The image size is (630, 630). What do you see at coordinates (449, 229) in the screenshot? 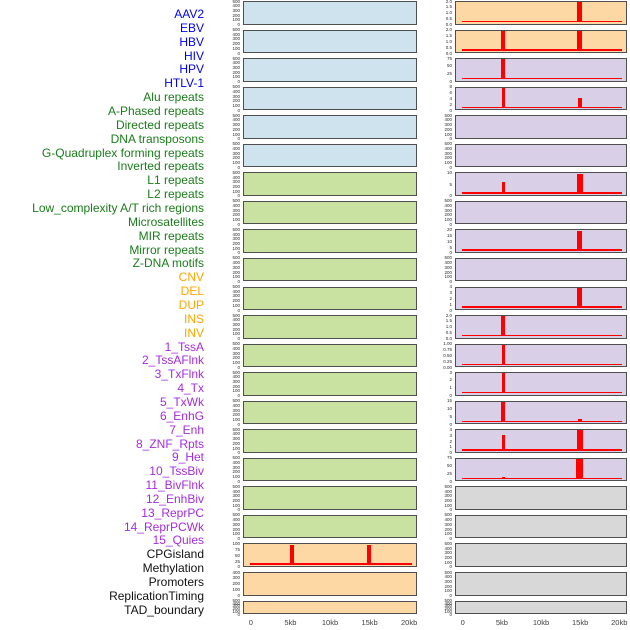
I see `y-tick-label: 20` at bounding box center [449, 229].